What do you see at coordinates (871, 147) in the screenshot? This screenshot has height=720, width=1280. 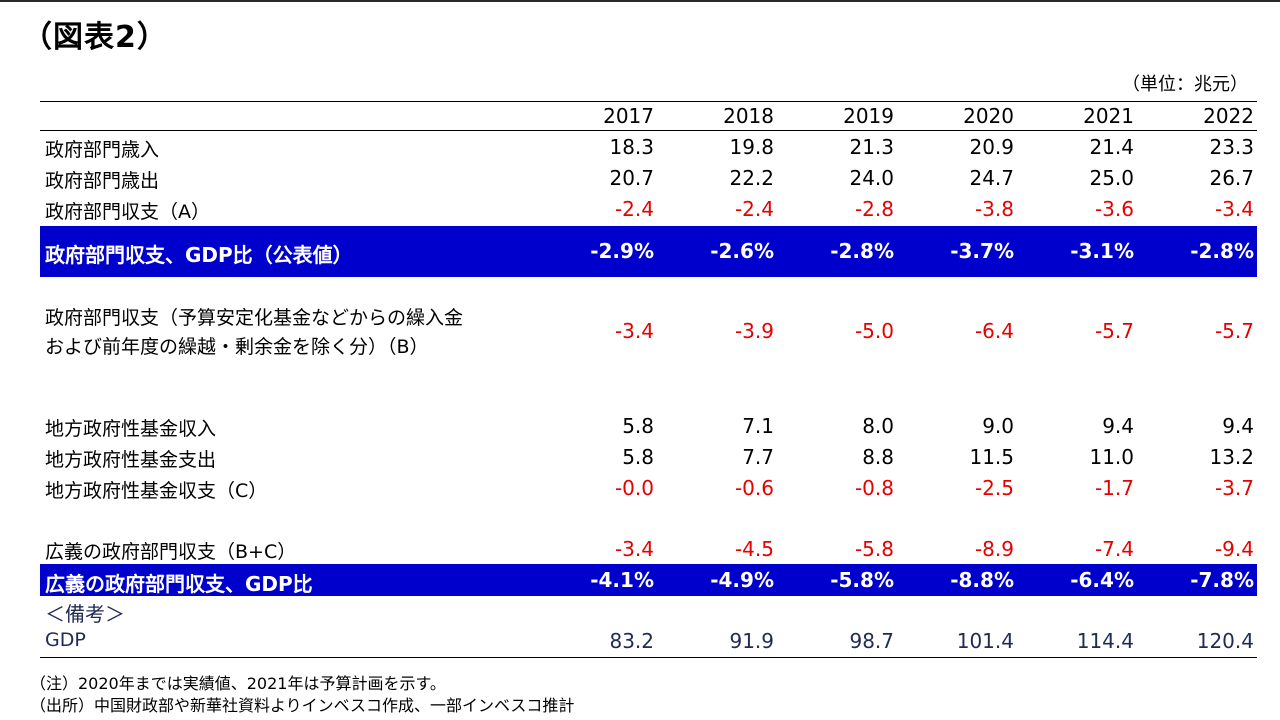 I see `table-cell: 21.3` at bounding box center [871, 147].